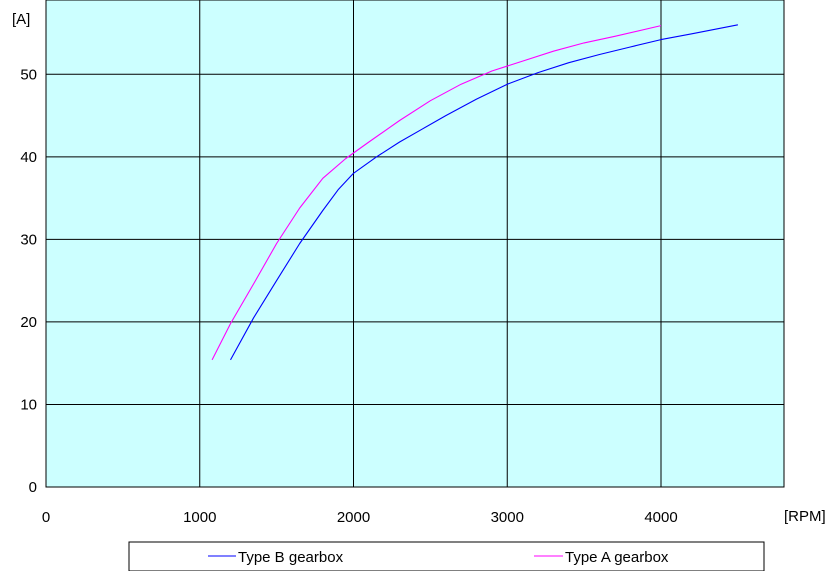 Image resolution: width=835 pixels, height=571 pixels. Describe the element at coordinates (507, 517) in the screenshot. I see `x-tick-label: 3000` at that location.